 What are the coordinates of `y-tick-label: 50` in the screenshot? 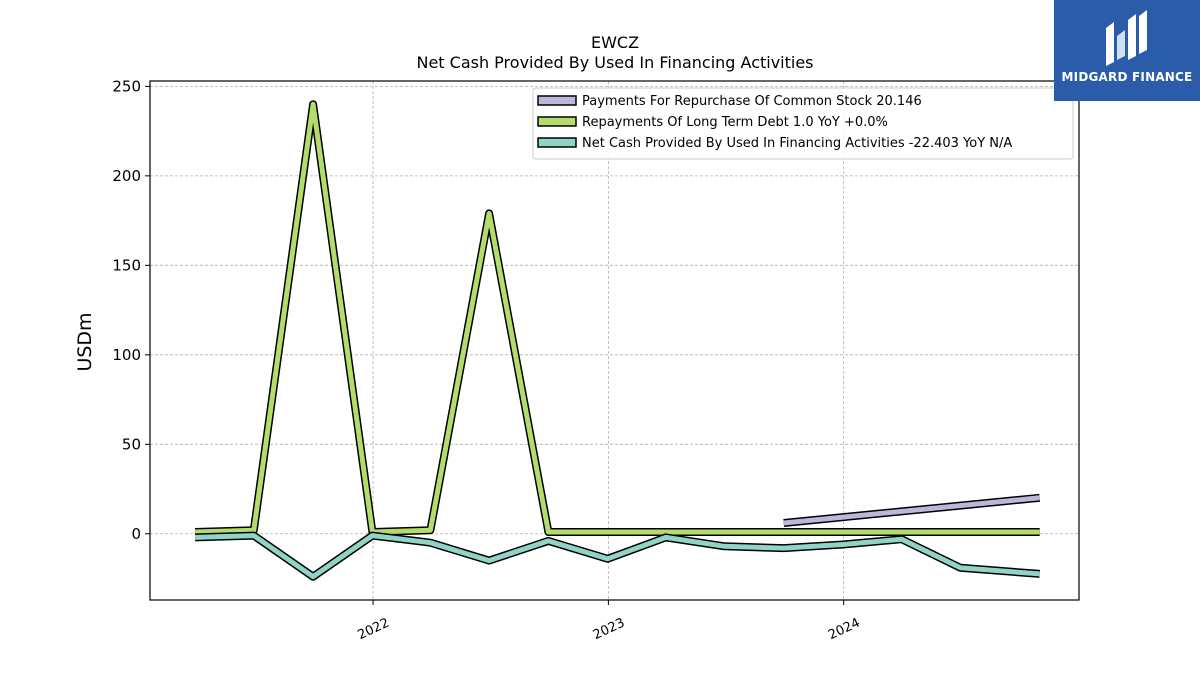 It's located at (131, 444).